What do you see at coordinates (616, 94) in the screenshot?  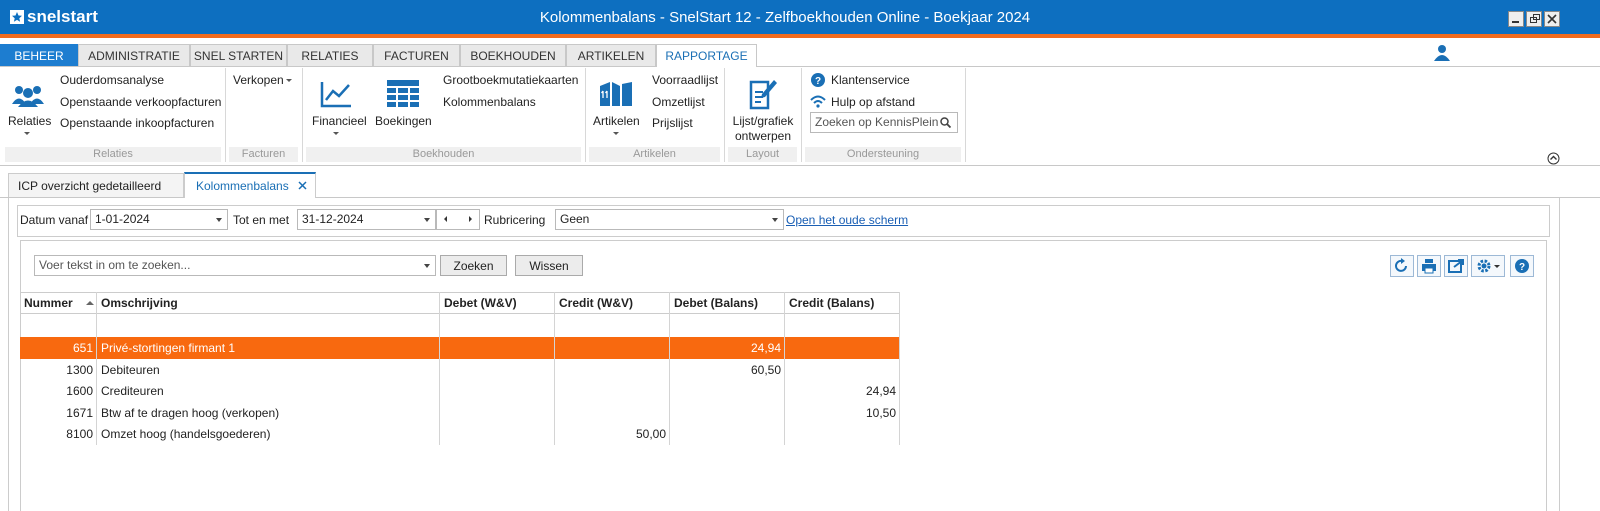 I see `artikelen-icon` at bounding box center [616, 94].